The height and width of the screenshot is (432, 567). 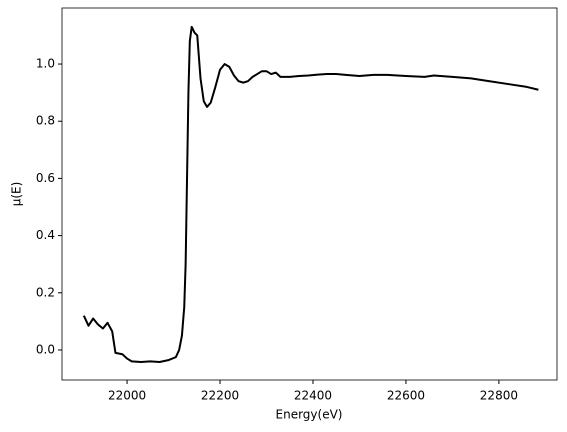 I want to click on y-axis-label: μ(E), so click(x=17, y=194).